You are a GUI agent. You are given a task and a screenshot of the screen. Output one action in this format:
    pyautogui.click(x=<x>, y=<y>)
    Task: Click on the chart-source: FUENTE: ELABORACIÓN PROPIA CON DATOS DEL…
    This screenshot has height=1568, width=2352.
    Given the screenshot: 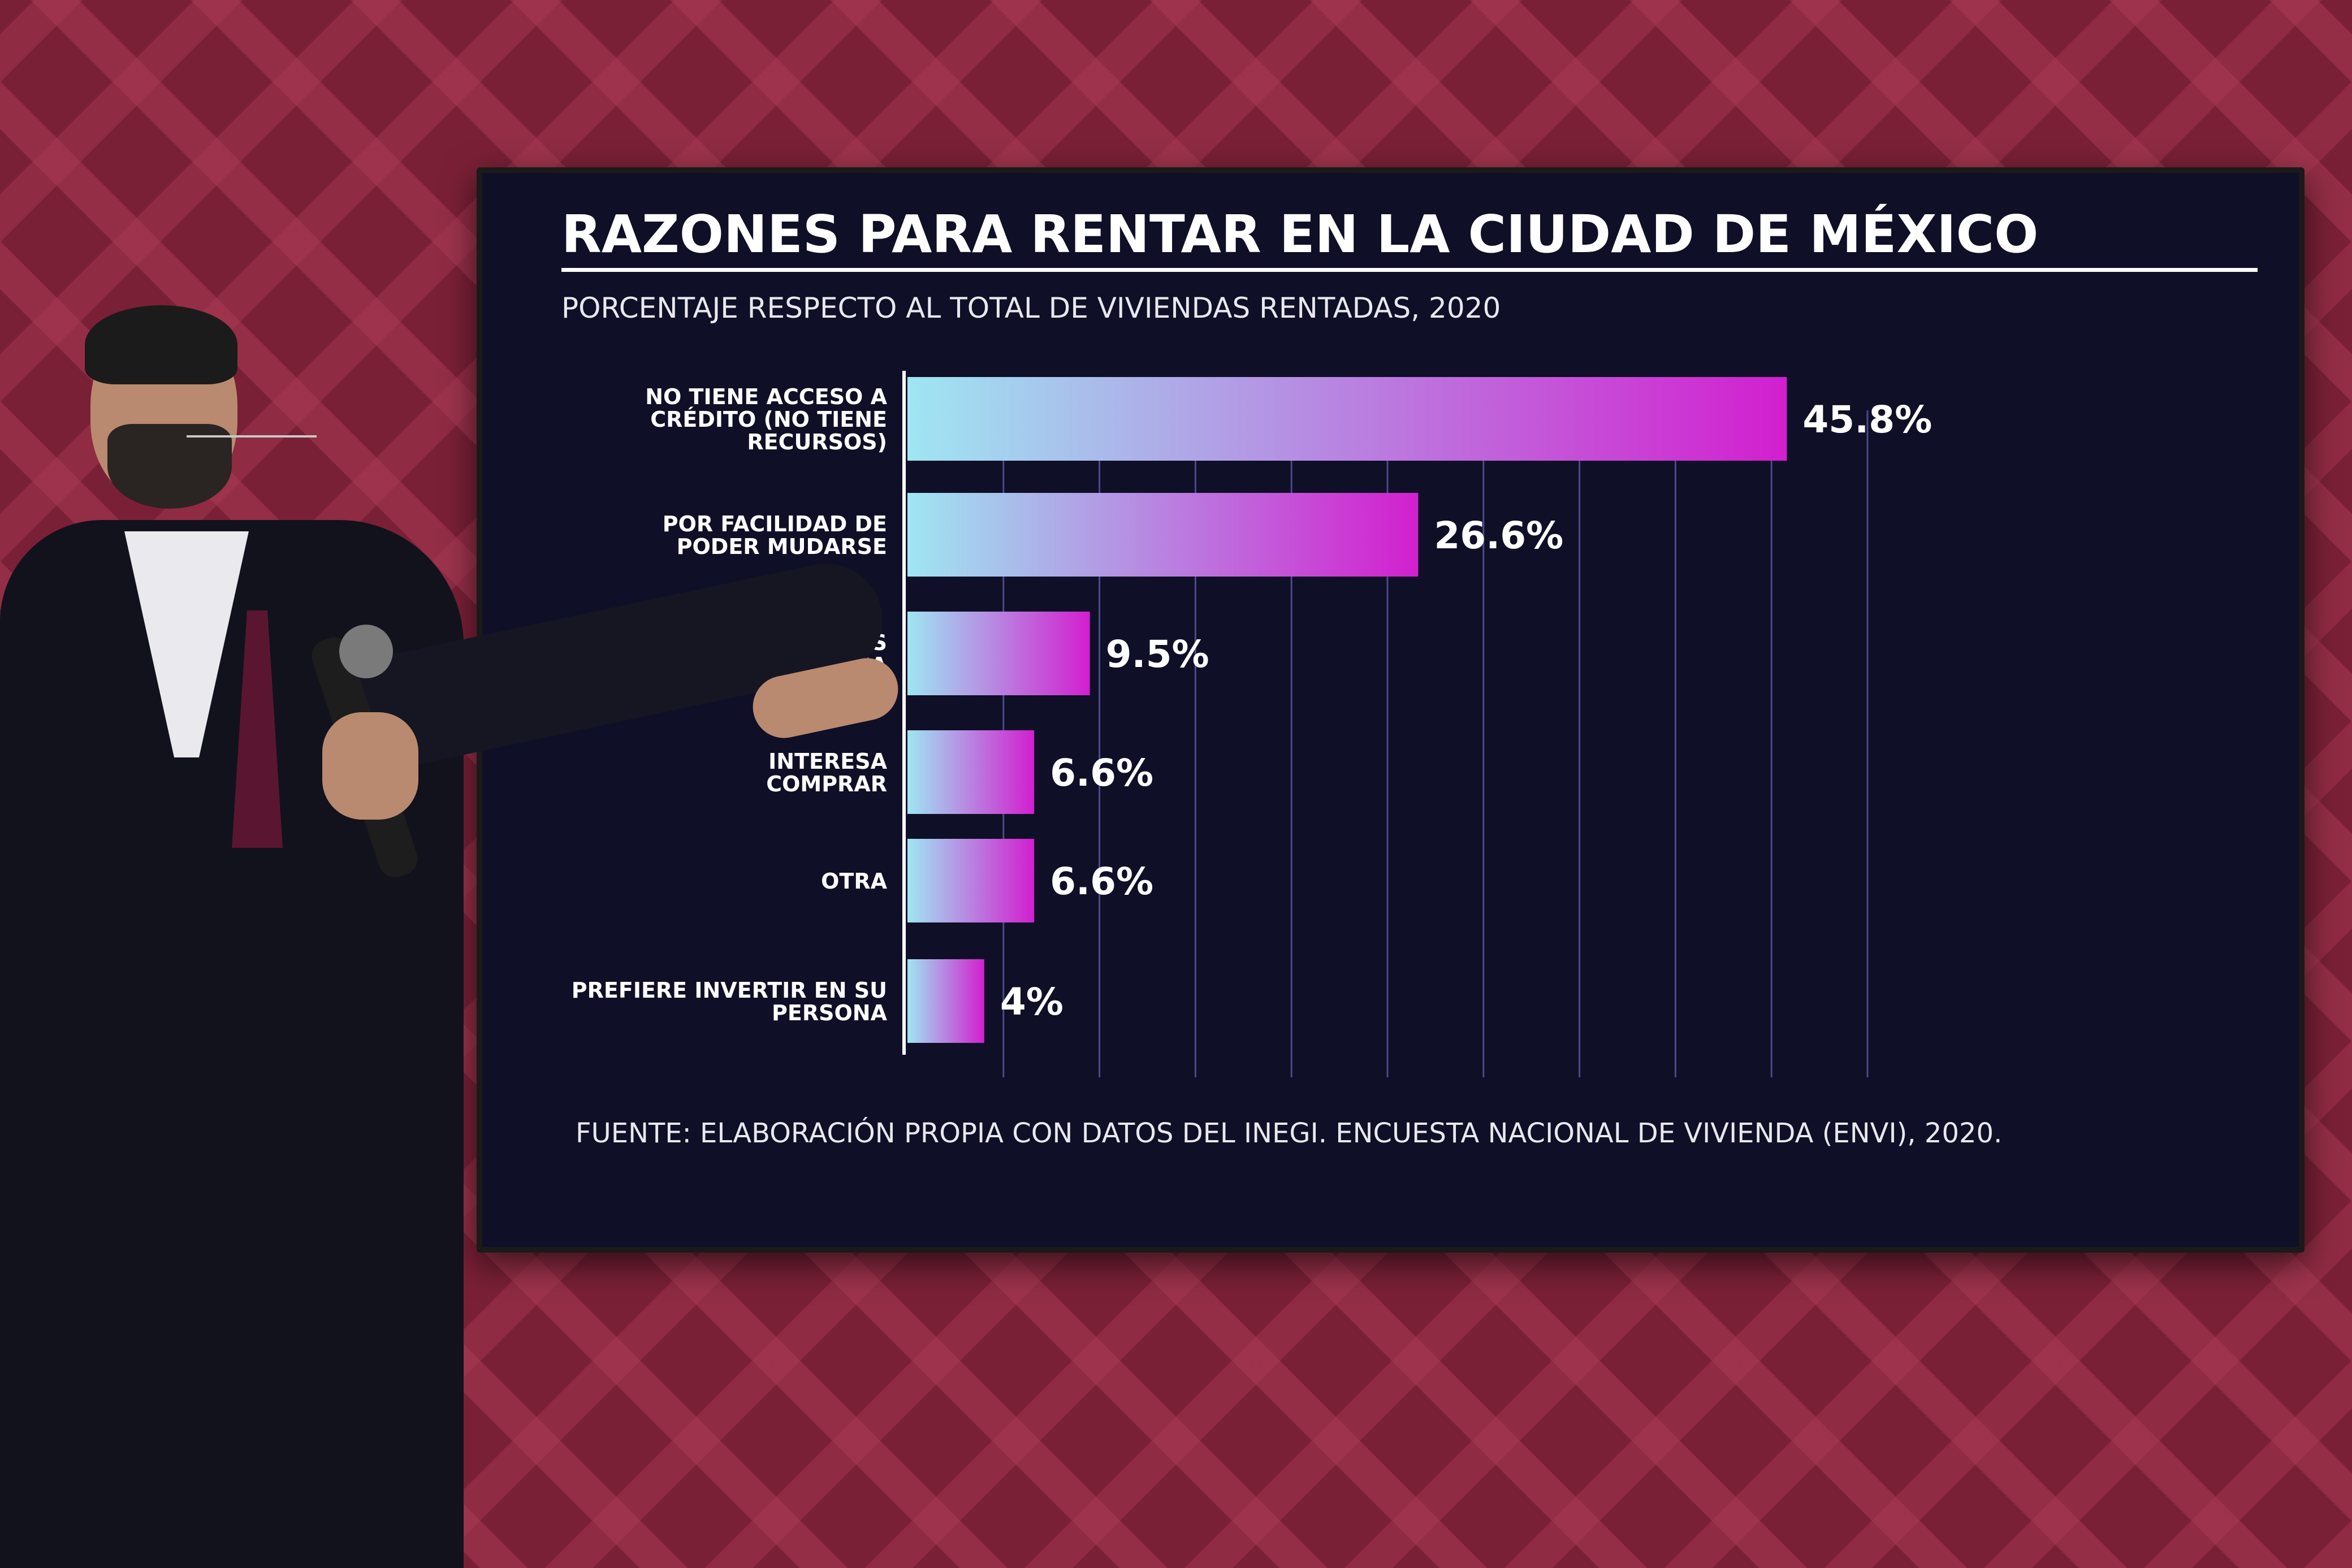 What is the action you would take?
    pyautogui.click(x=1289, y=1133)
    